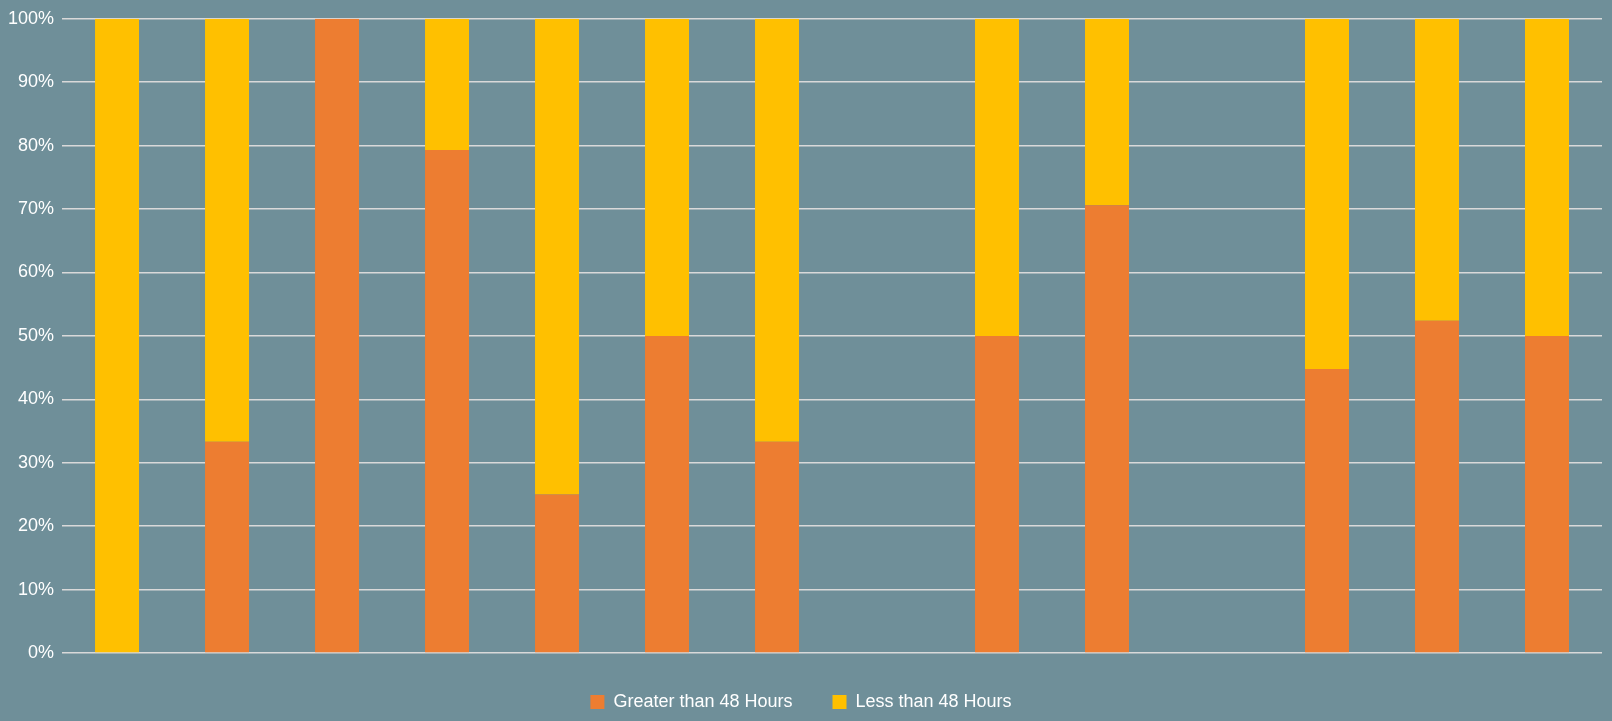 This screenshot has height=721, width=1612. What do you see at coordinates (36, 334) in the screenshot?
I see `y-tick-label: 50%` at bounding box center [36, 334].